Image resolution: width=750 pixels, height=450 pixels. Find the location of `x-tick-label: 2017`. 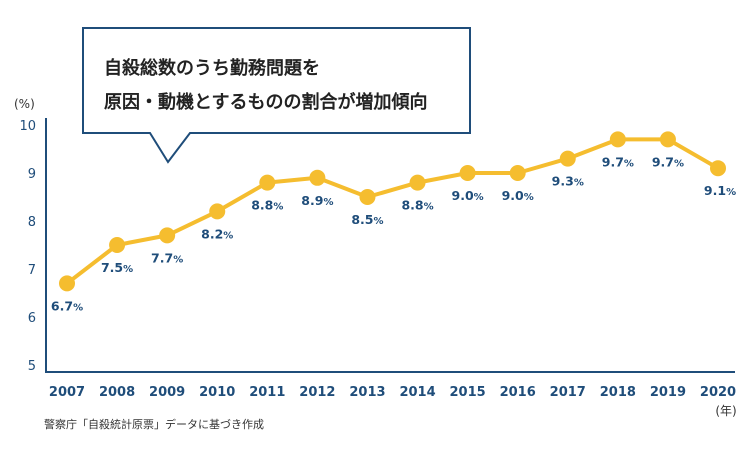

x-tick-label: 2017 is located at coordinates (568, 392).